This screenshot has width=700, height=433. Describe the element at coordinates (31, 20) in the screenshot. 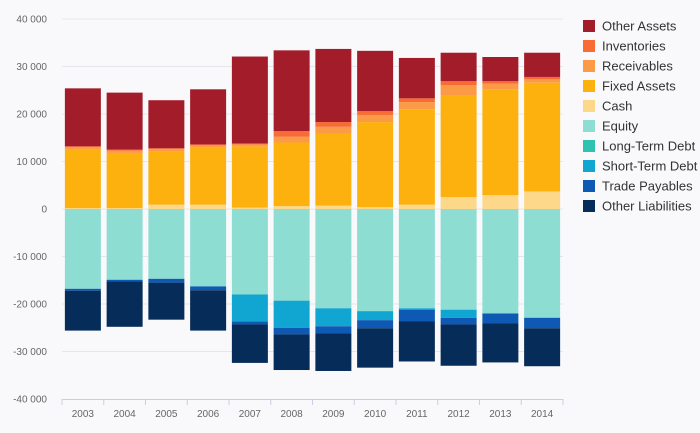

I see `y-tick-label: 40 000` at that location.